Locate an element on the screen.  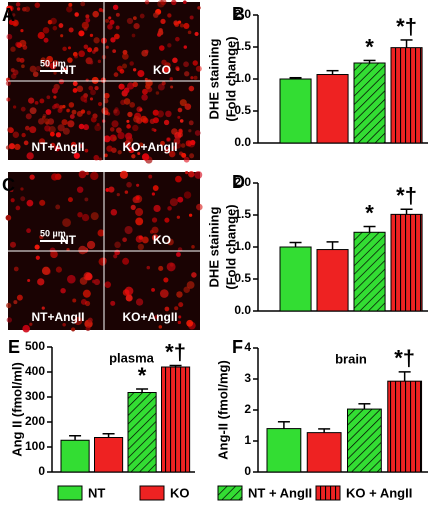
y-tick-label: 200 is located at coordinates (35, 421).